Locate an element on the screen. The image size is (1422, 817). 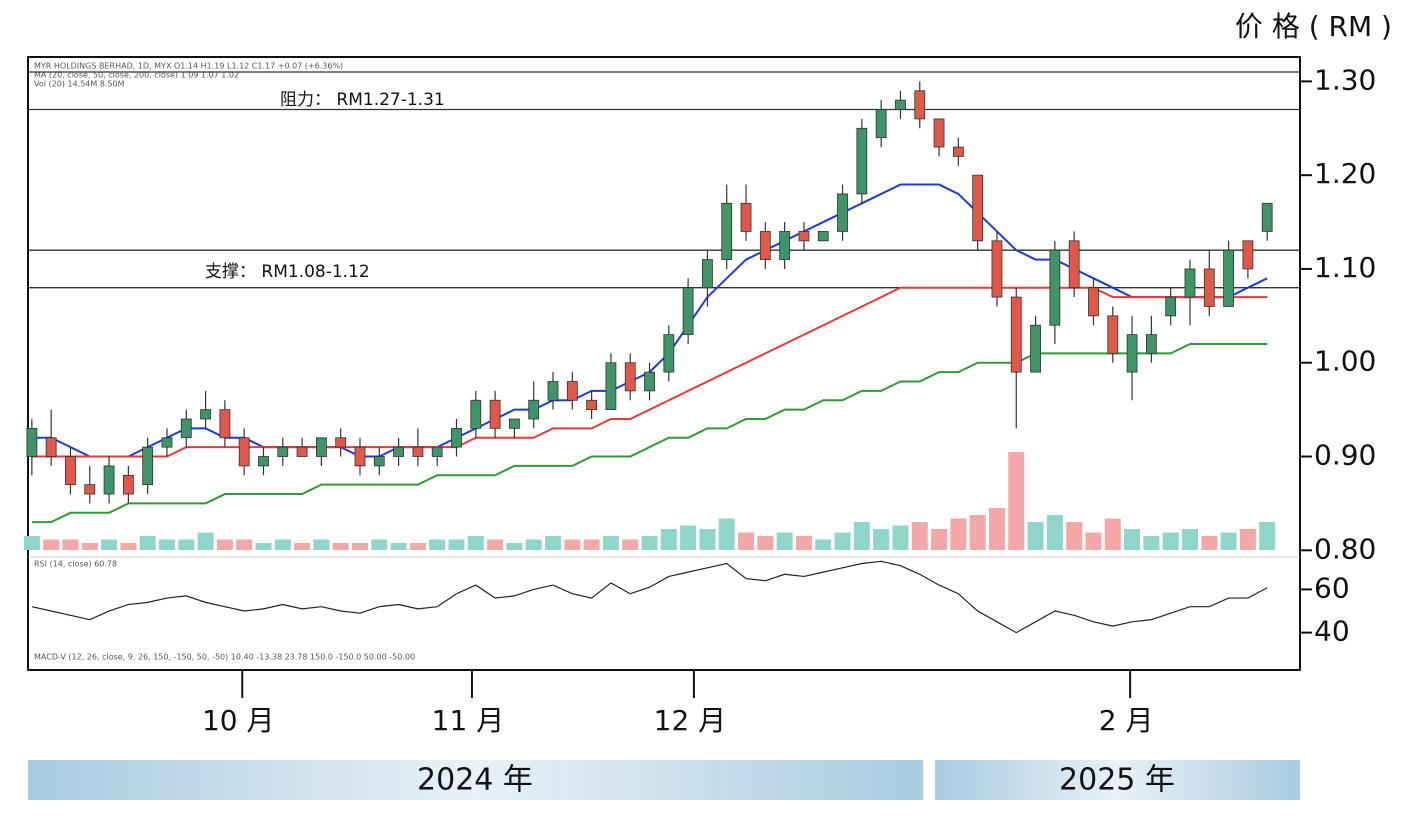
y-tick-label: 1.20 is located at coordinates (1345, 173).